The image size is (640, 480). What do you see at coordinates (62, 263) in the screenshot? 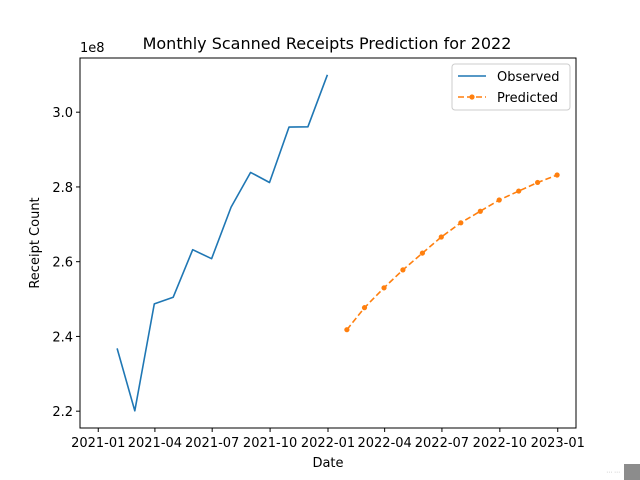
I see `y-tick-label: 2.6` at bounding box center [62, 263].